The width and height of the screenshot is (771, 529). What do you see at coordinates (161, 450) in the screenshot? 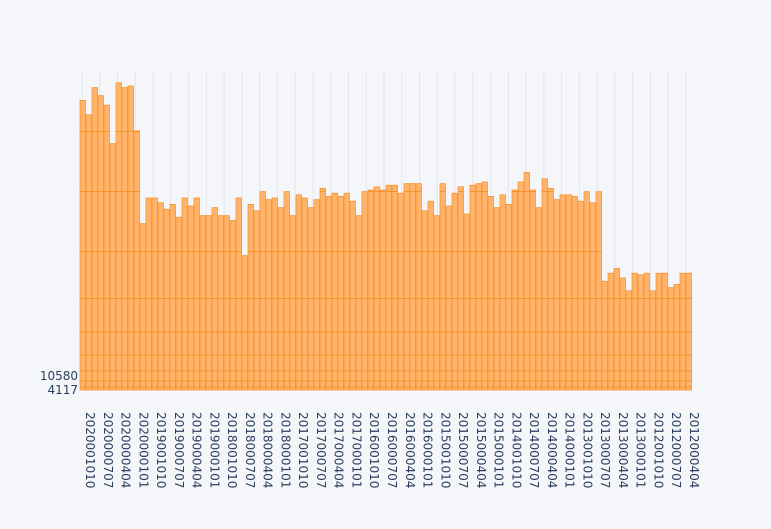
I see `x-tick-label: 2019001010` at bounding box center [161, 450].